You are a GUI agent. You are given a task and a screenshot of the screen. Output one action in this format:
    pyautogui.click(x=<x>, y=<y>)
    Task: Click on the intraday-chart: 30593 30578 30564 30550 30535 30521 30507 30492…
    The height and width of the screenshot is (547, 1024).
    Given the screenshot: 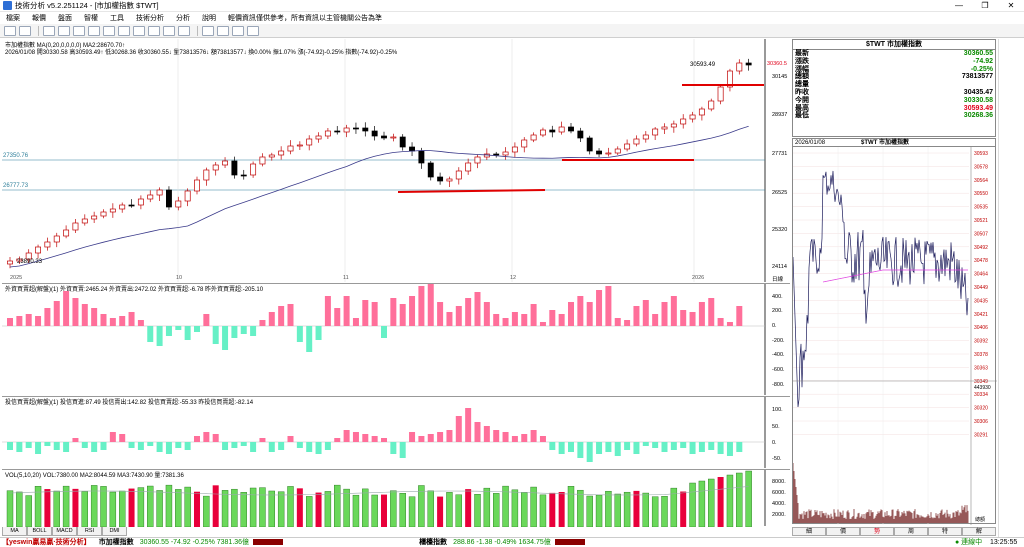 What is the action you would take?
    pyautogui.click(x=895, y=336)
    